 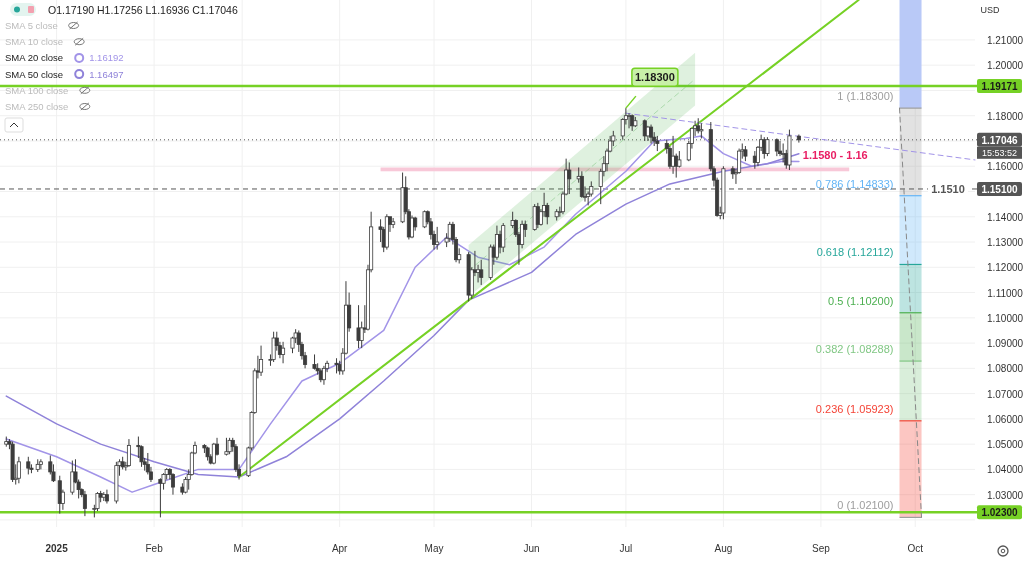 What do you see at coordinates (1005, 167) in the screenshot?
I see `y-tick-label: 1.16000` at bounding box center [1005, 167].